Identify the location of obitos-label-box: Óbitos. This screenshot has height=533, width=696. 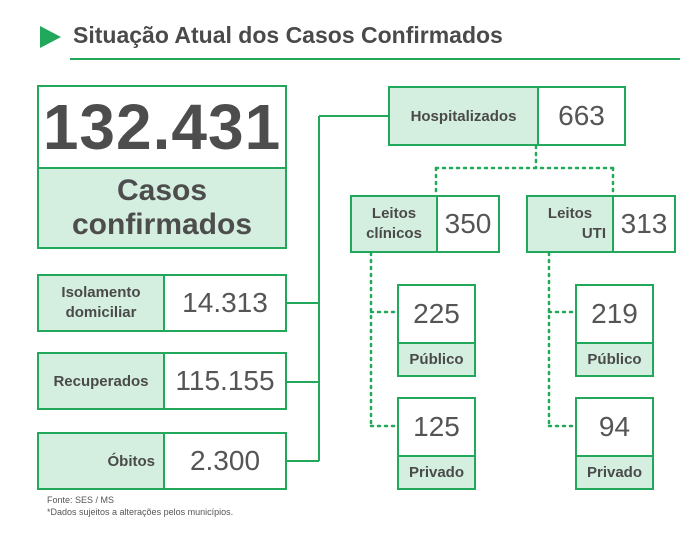
(101, 461).